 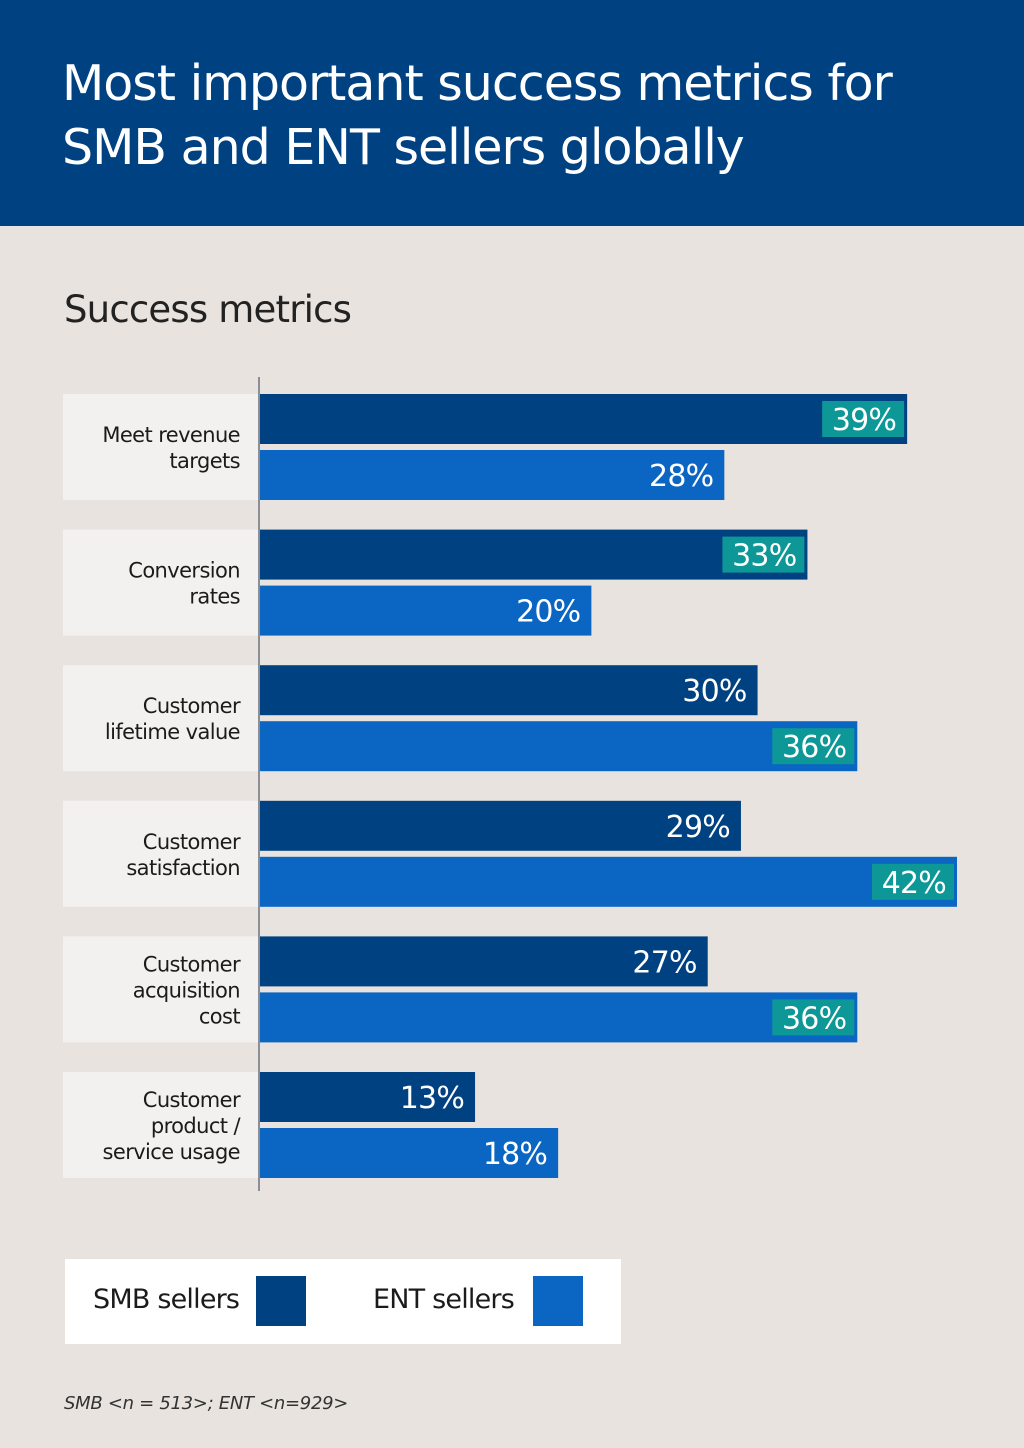 I want to click on legend-label-smb: SMB sellers, so click(x=166, y=1299).